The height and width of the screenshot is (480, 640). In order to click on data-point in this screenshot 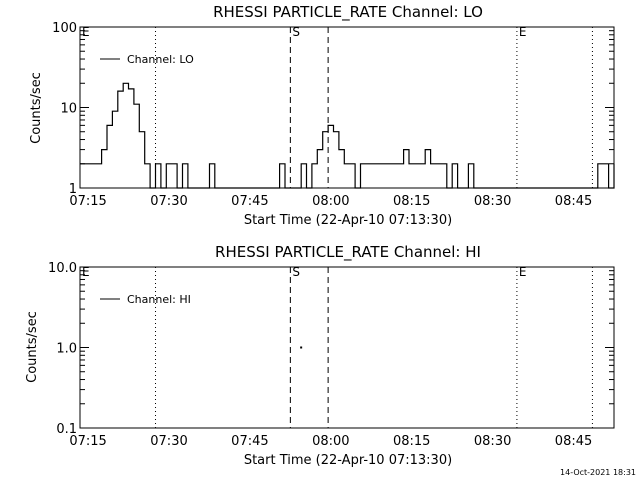, I will do `click(301, 347)`.